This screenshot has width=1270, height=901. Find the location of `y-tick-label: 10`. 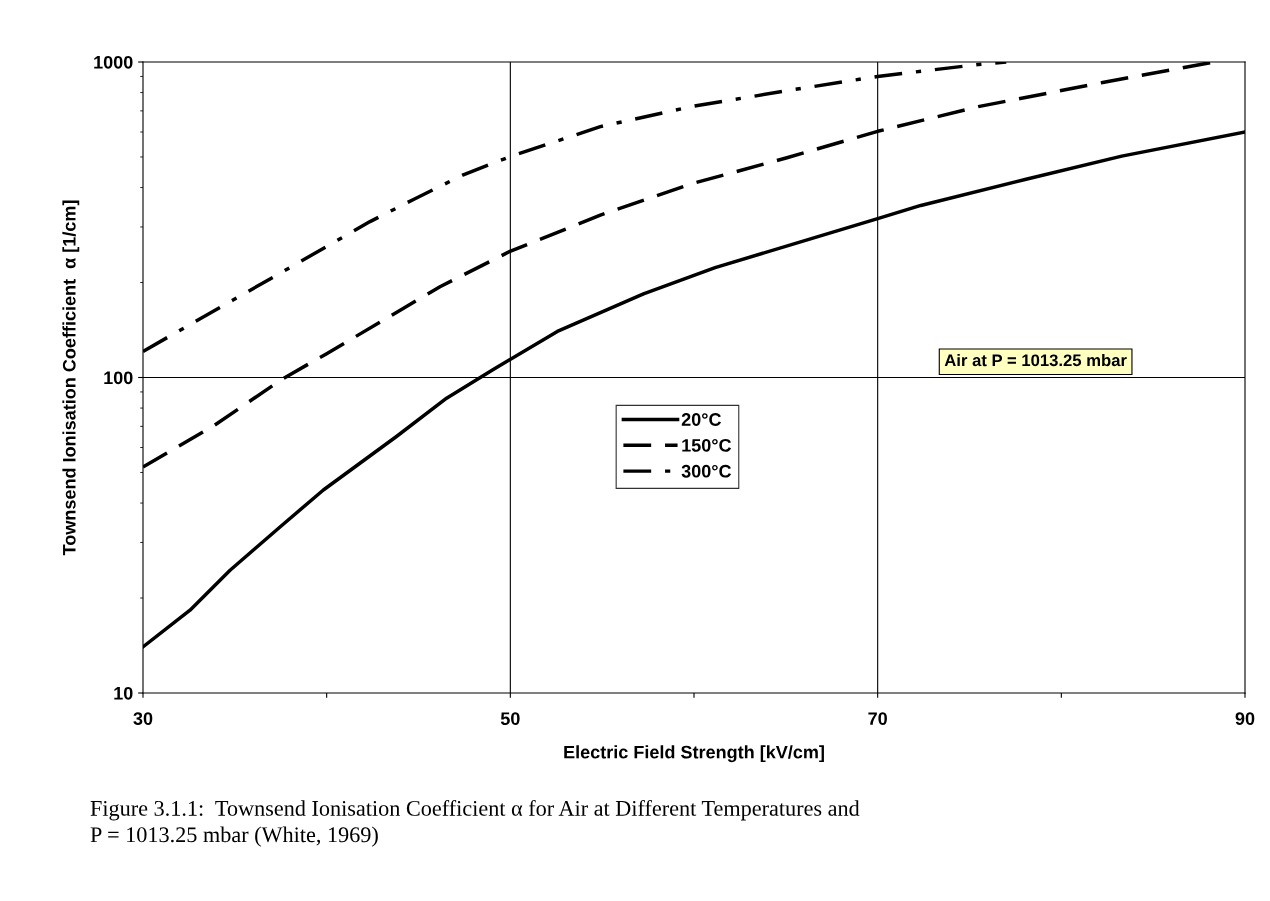

y-tick-label: 10 is located at coordinates (123, 693).